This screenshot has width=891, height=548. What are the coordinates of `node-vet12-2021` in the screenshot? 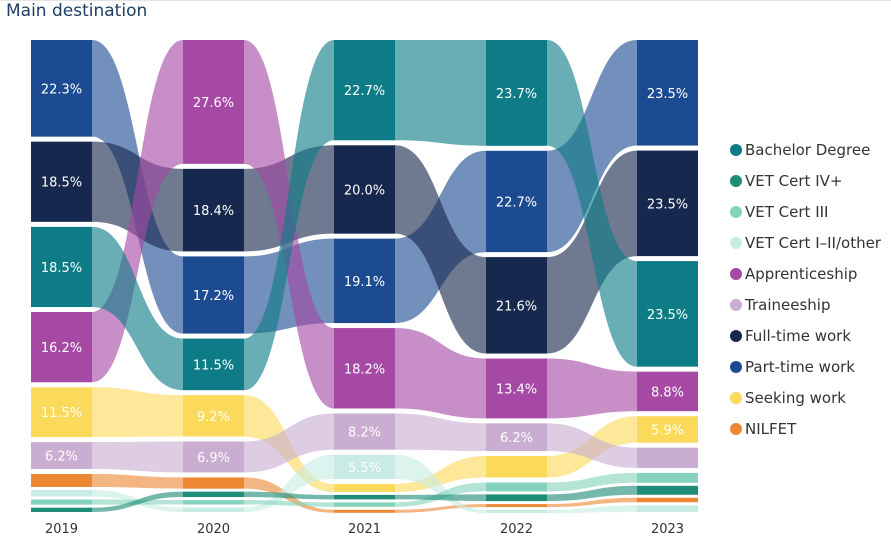 It's located at (364, 467).